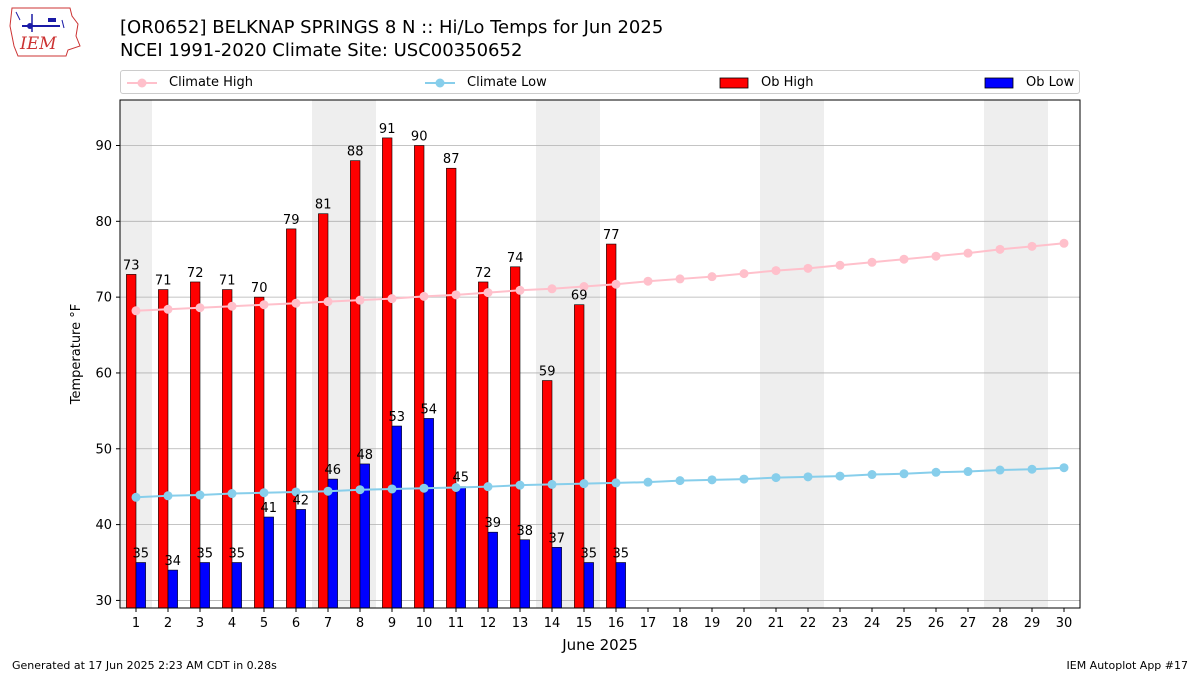  Describe the element at coordinates (103, 601) in the screenshot. I see `y-tick-label: 30` at that location.